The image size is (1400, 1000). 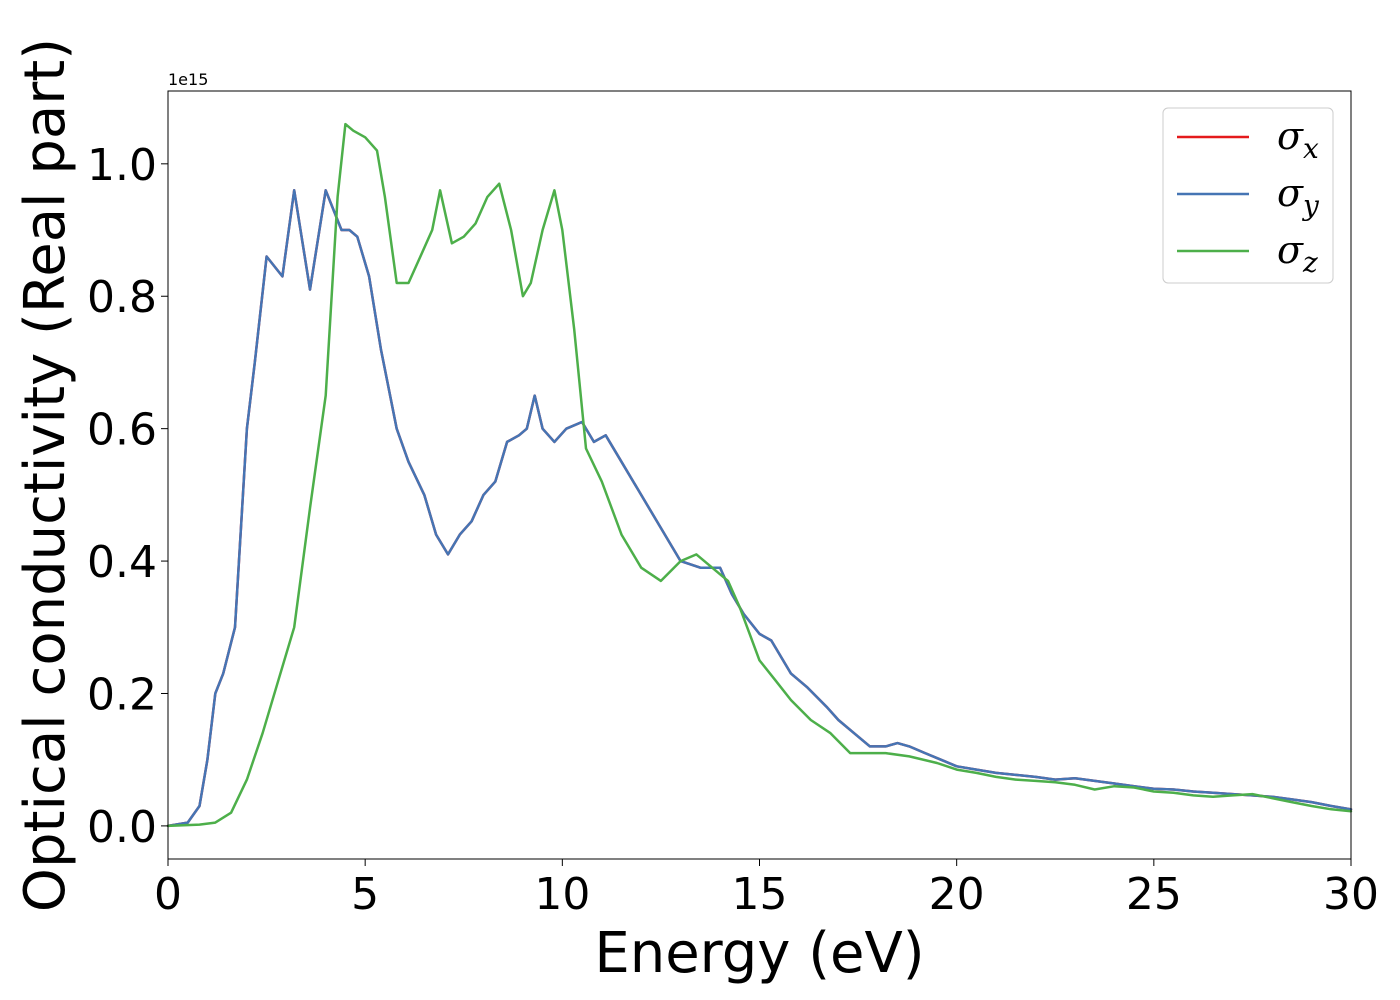 What do you see at coordinates (188, 79) in the screenshot?
I see `y-offset-text: 1e15` at bounding box center [188, 79].